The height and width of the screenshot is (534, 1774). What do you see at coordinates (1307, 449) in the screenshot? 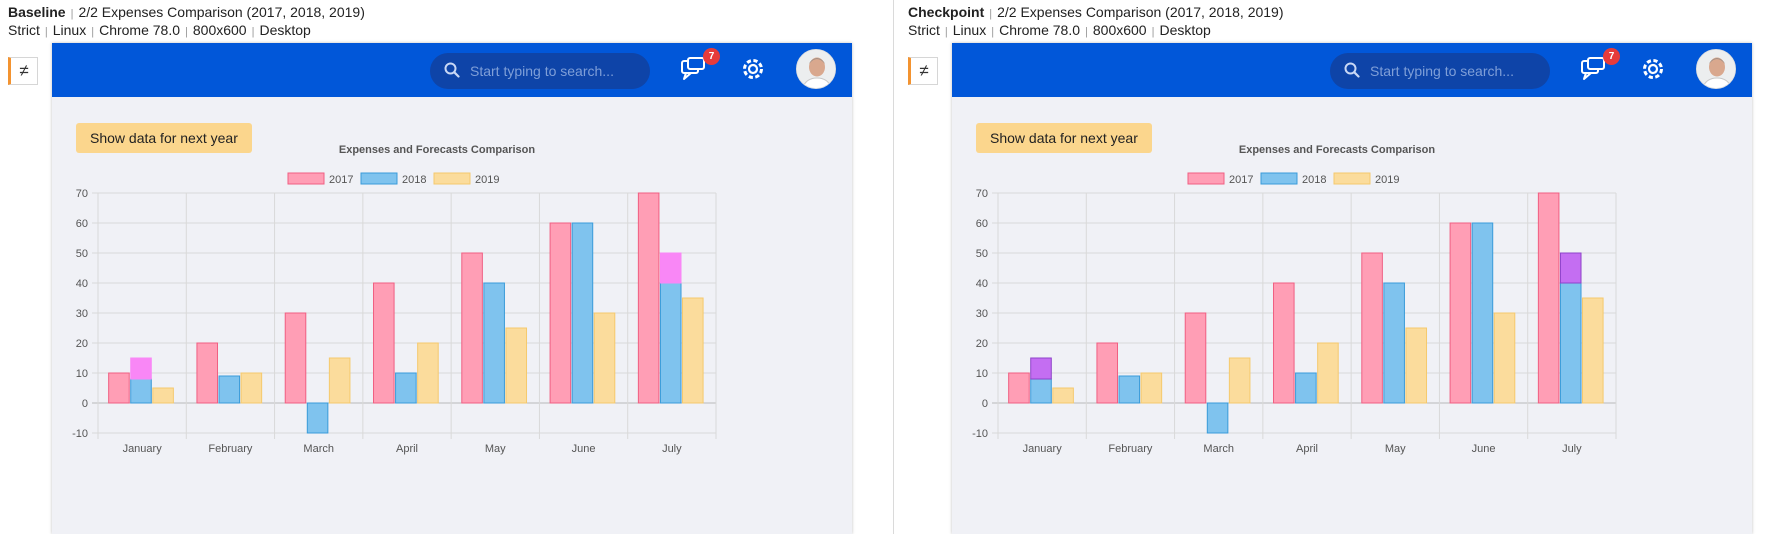
I see `x-tick-label: April` at bounding box center [1307, 449].